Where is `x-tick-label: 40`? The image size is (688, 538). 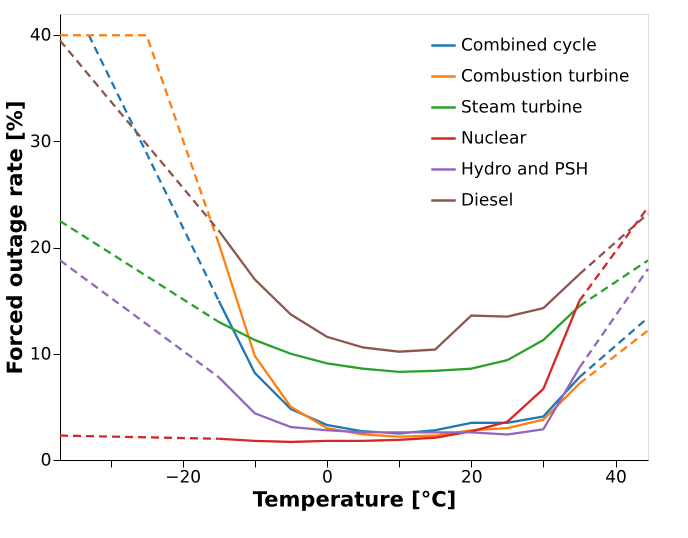
x-tick-label: 40 is located at coordinates (616, 478).